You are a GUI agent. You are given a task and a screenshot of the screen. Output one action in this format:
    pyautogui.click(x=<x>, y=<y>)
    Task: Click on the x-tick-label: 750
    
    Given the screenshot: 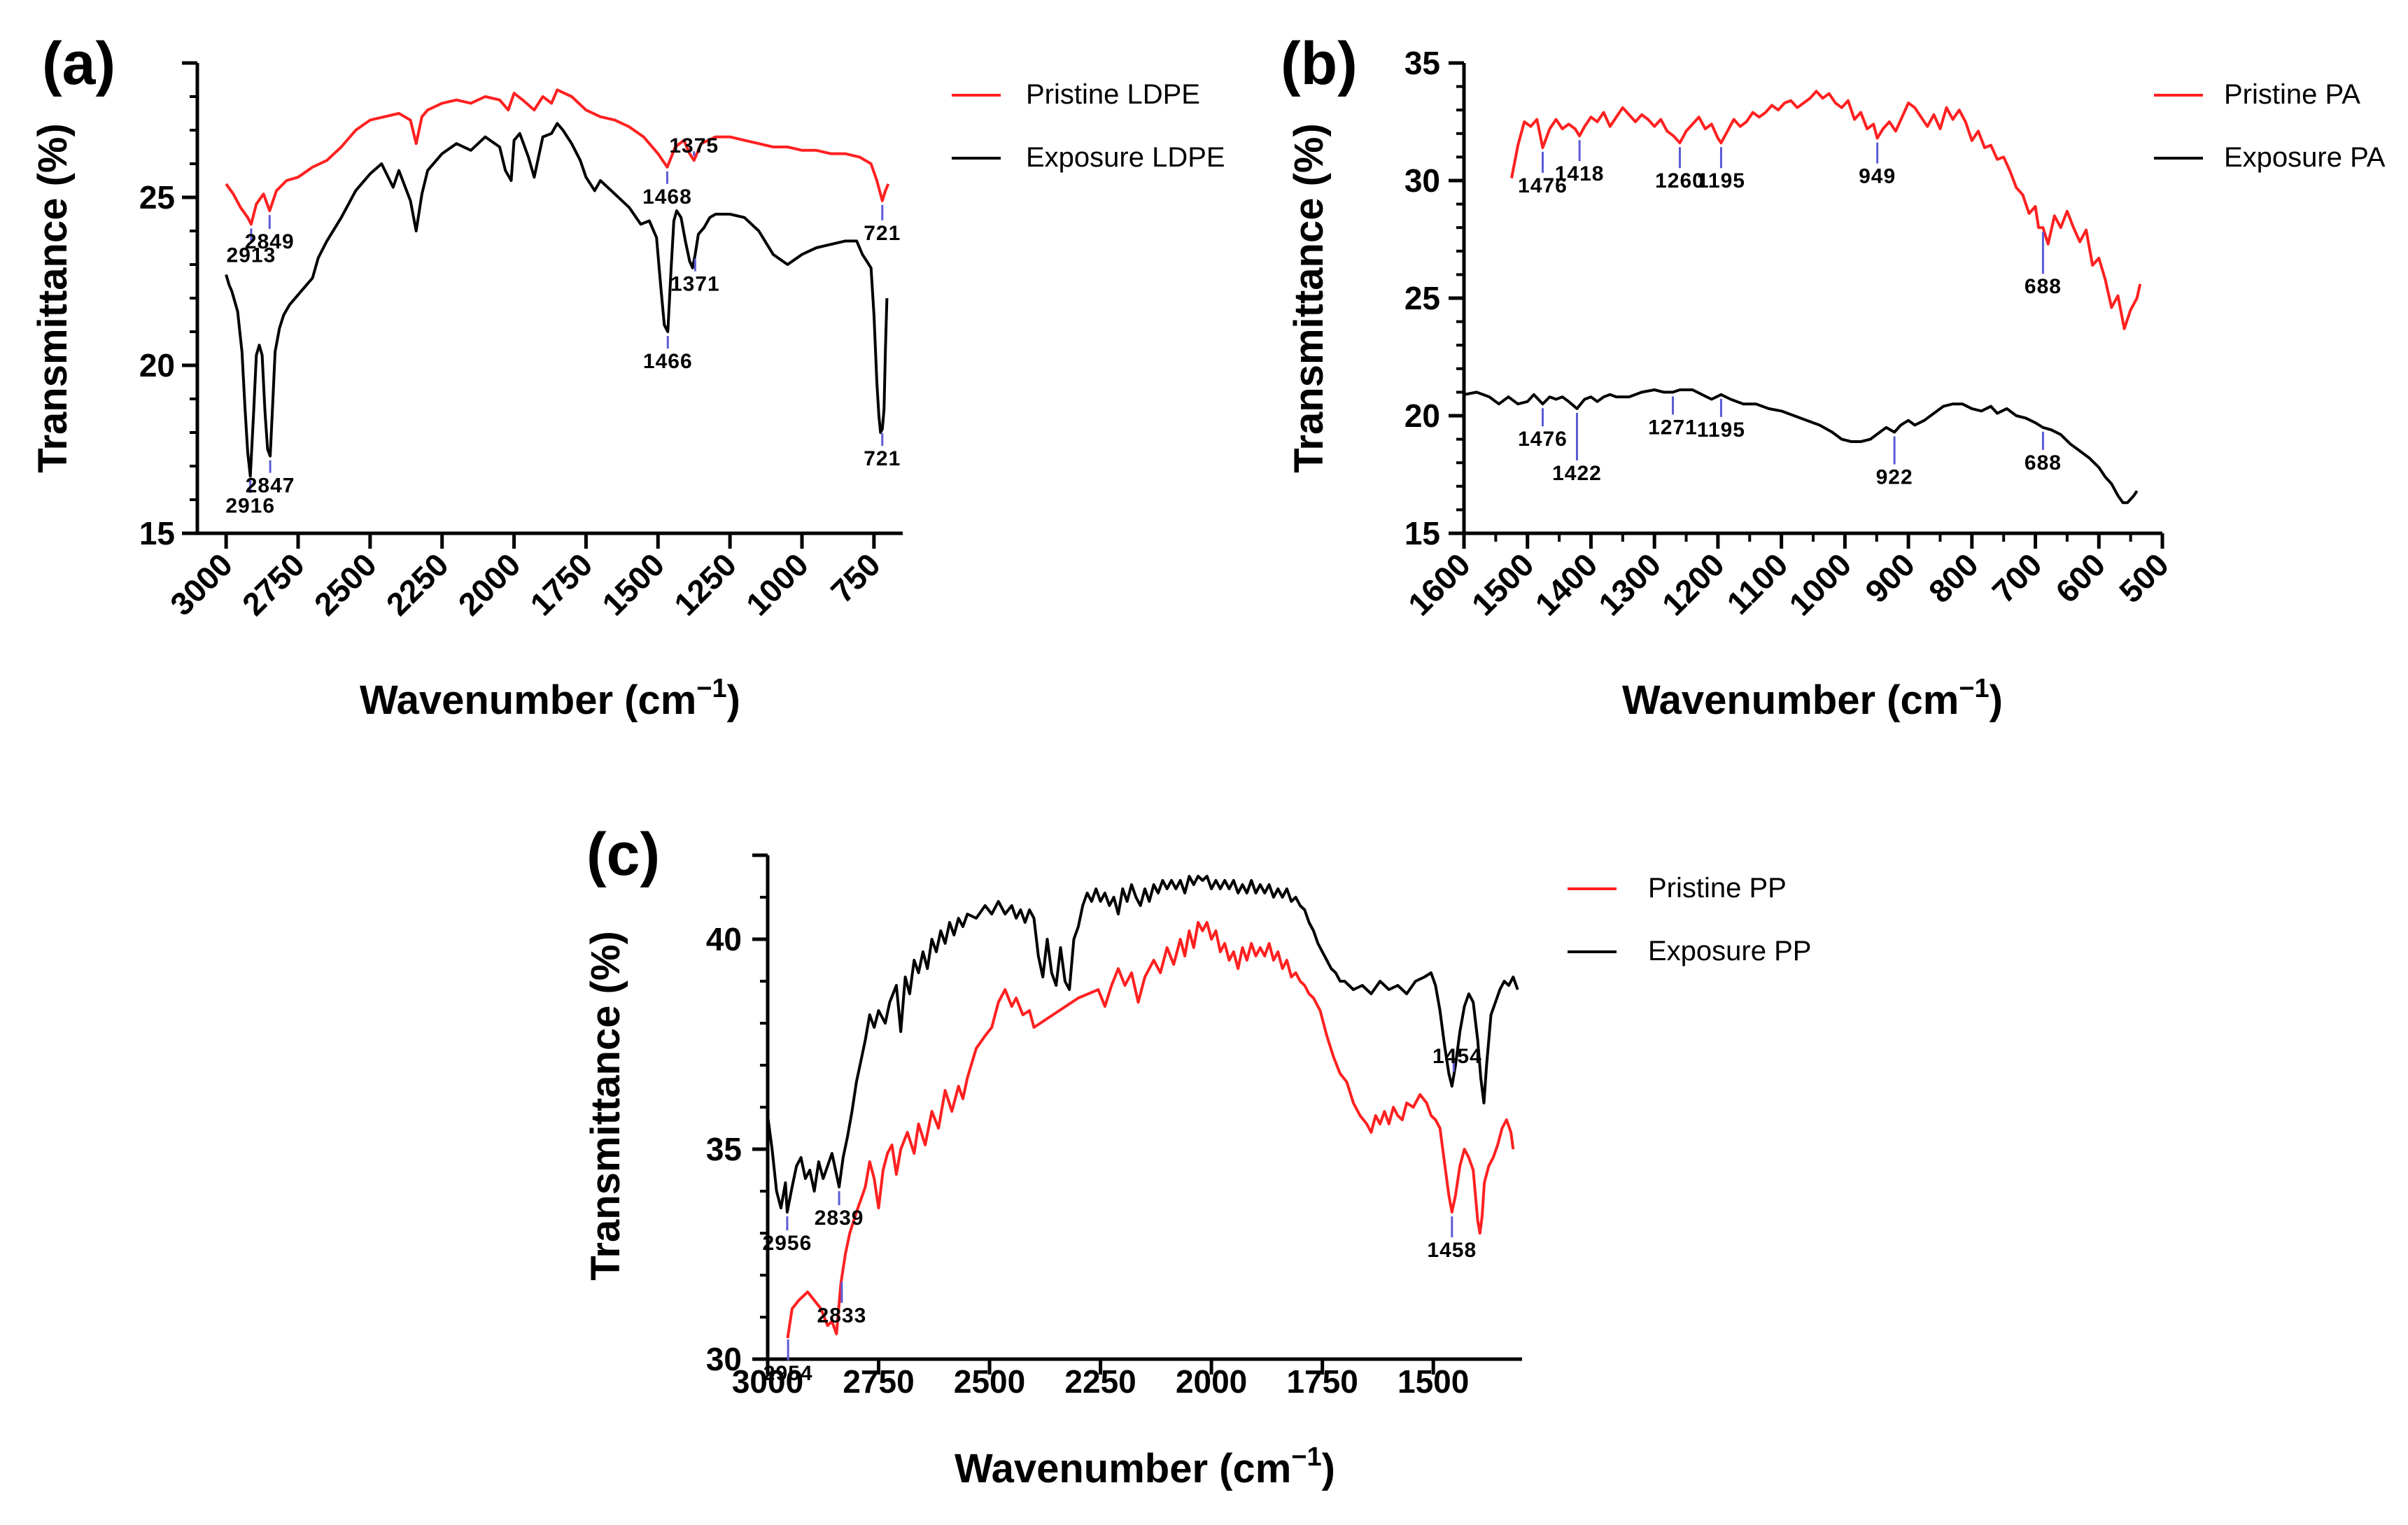 What is the action you would take?
    pyautogui.click(x=855, y=578)
    